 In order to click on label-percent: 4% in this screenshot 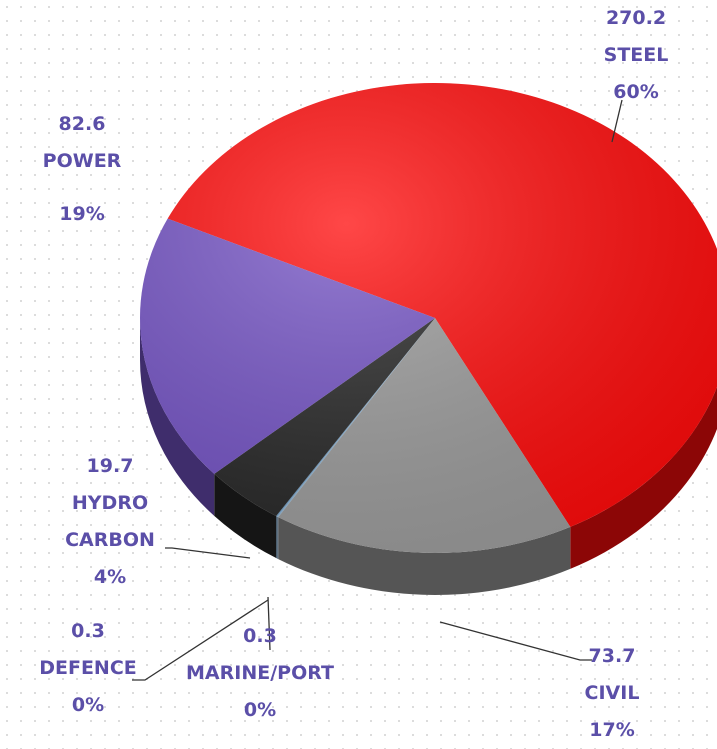, I will do `click(110, 577)`.